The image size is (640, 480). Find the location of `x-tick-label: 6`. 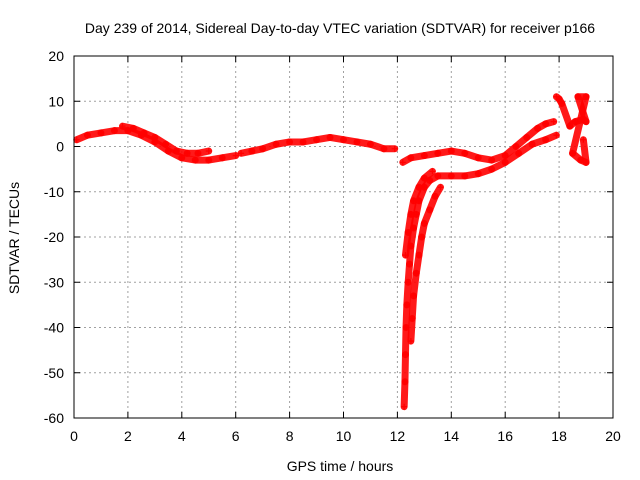

x-tick-label: 6 is located at coordinates (236, 436).